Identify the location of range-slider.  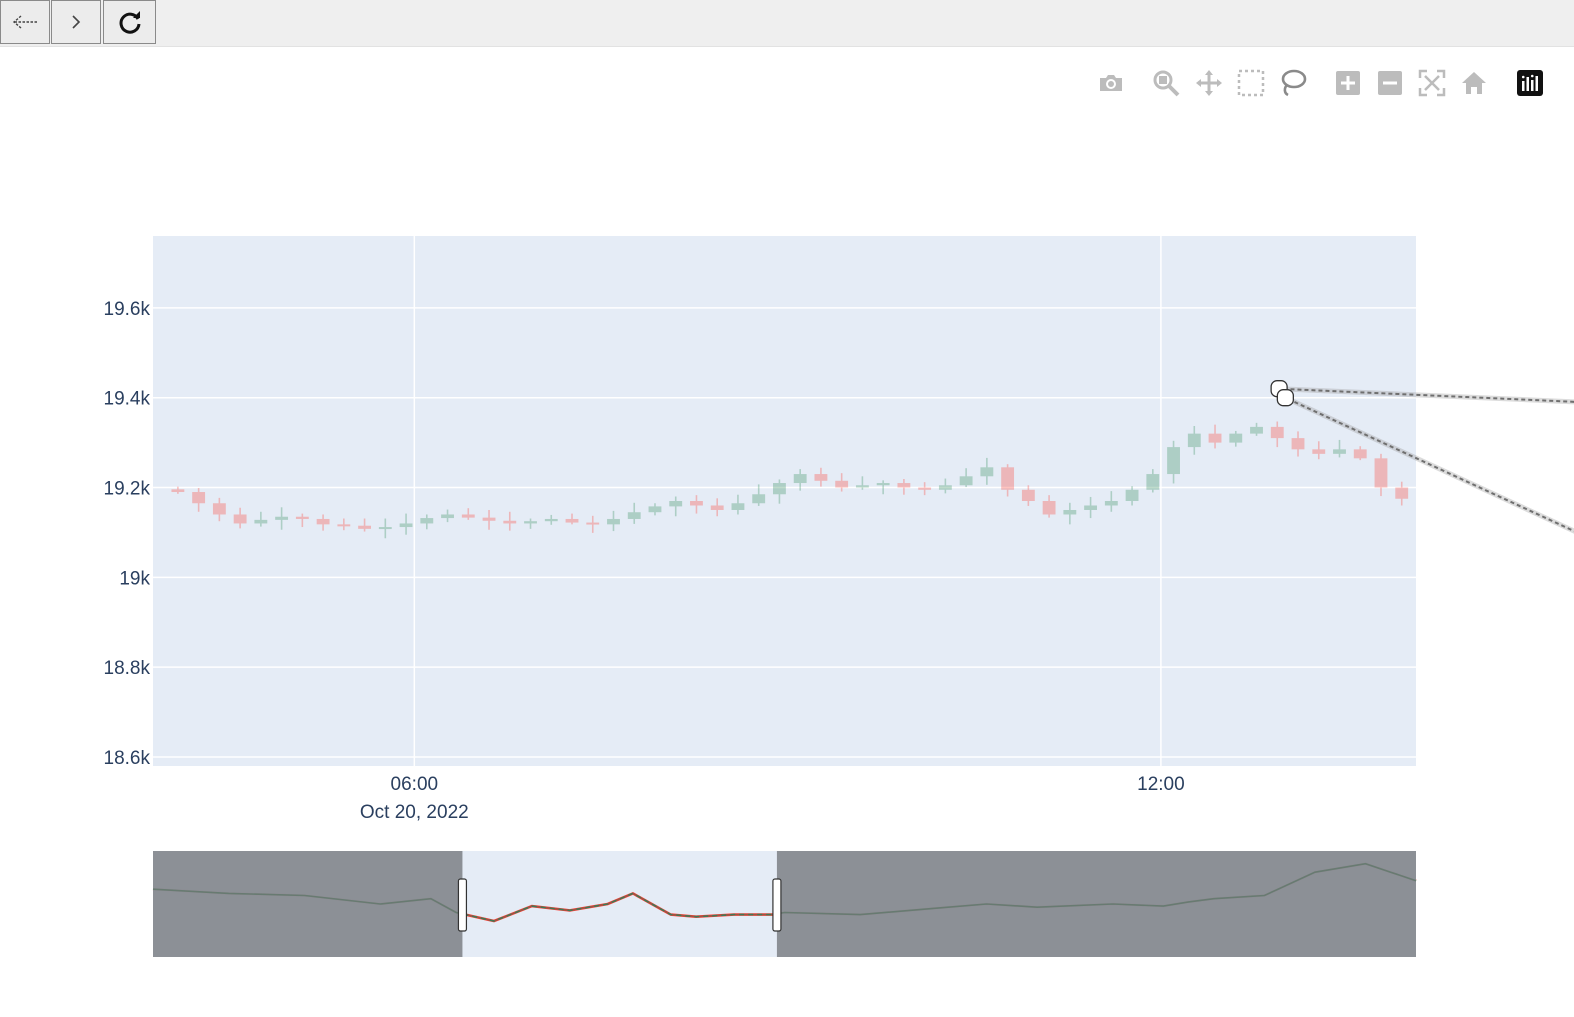
(784, 904).